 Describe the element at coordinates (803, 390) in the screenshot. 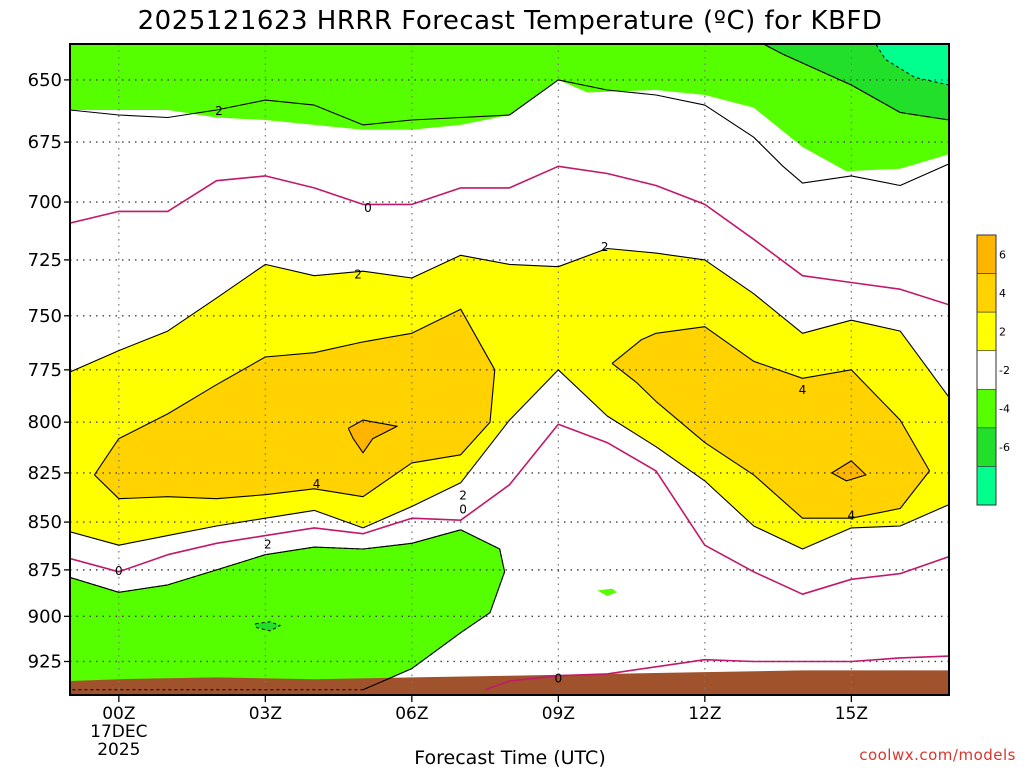

I see `contour-label-4: 4` at that location.